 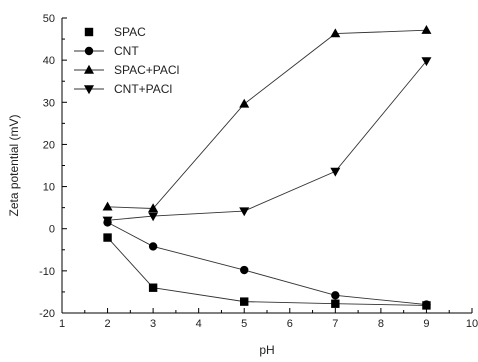 I want to click on legend-item-spac-pacl: SPAC+PACl, so click(x=126, y=70).